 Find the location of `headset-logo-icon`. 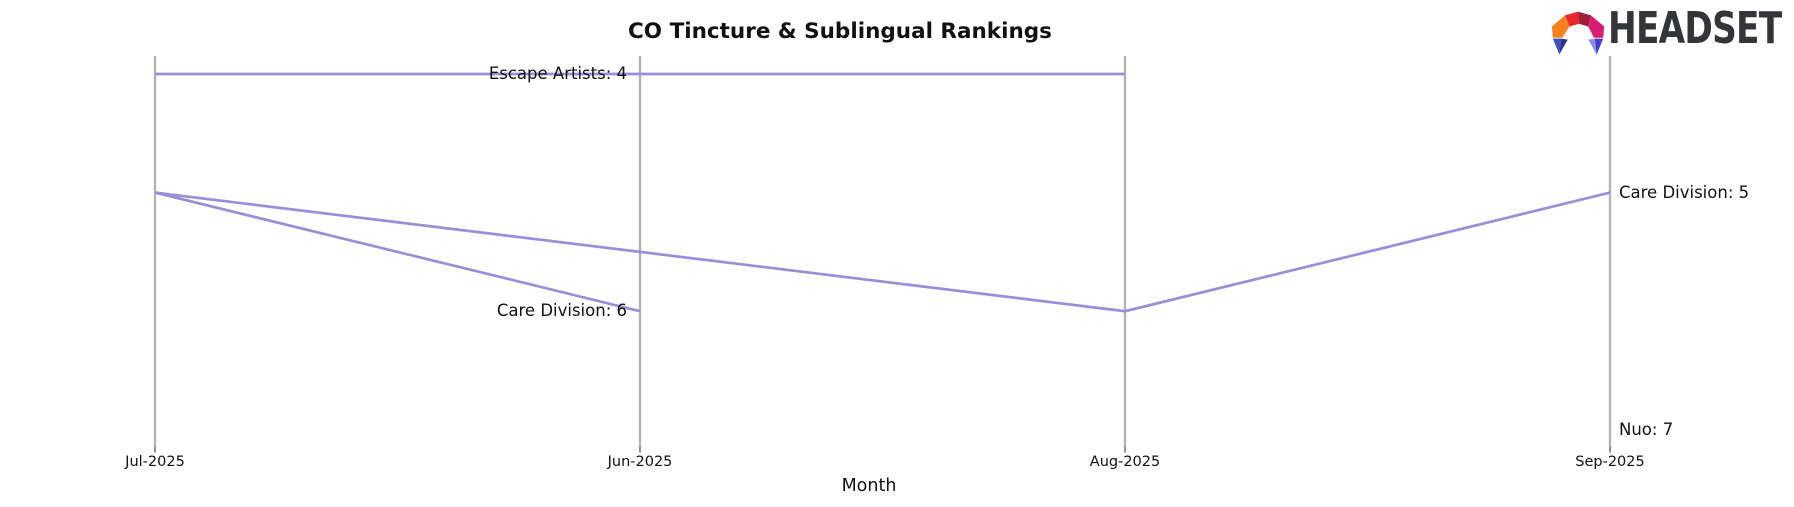

headset-logo-icon is located at coordinates (1578, 33).